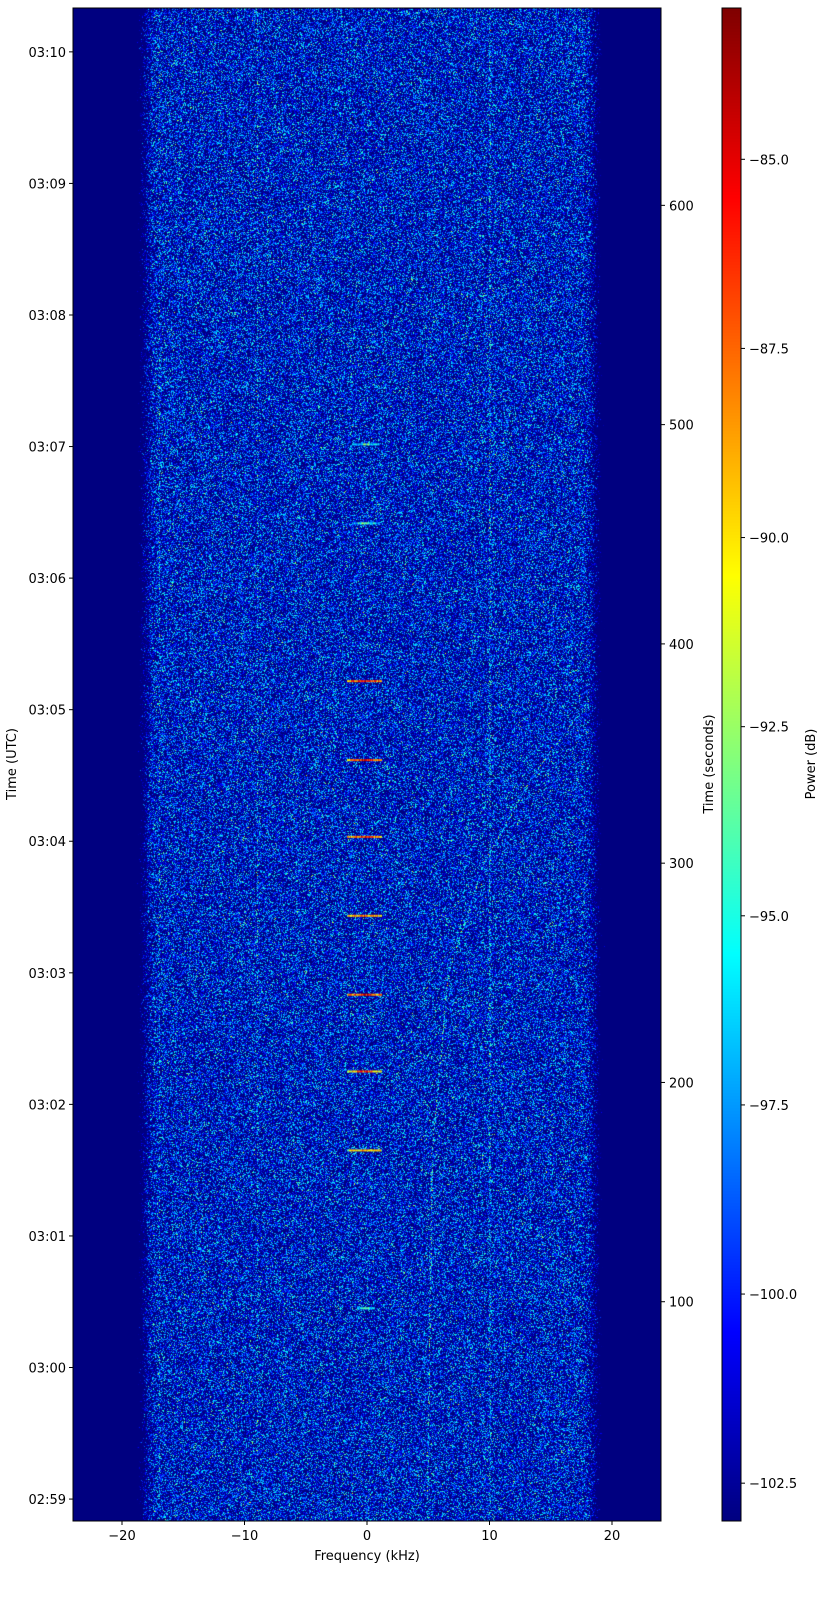 This screenshot has width=832, height=1603. What do you see at coordinates (769, 160) in the screenshot?
I see `colorbar-tick-label: −85.0` at bounding box center [769, 160].